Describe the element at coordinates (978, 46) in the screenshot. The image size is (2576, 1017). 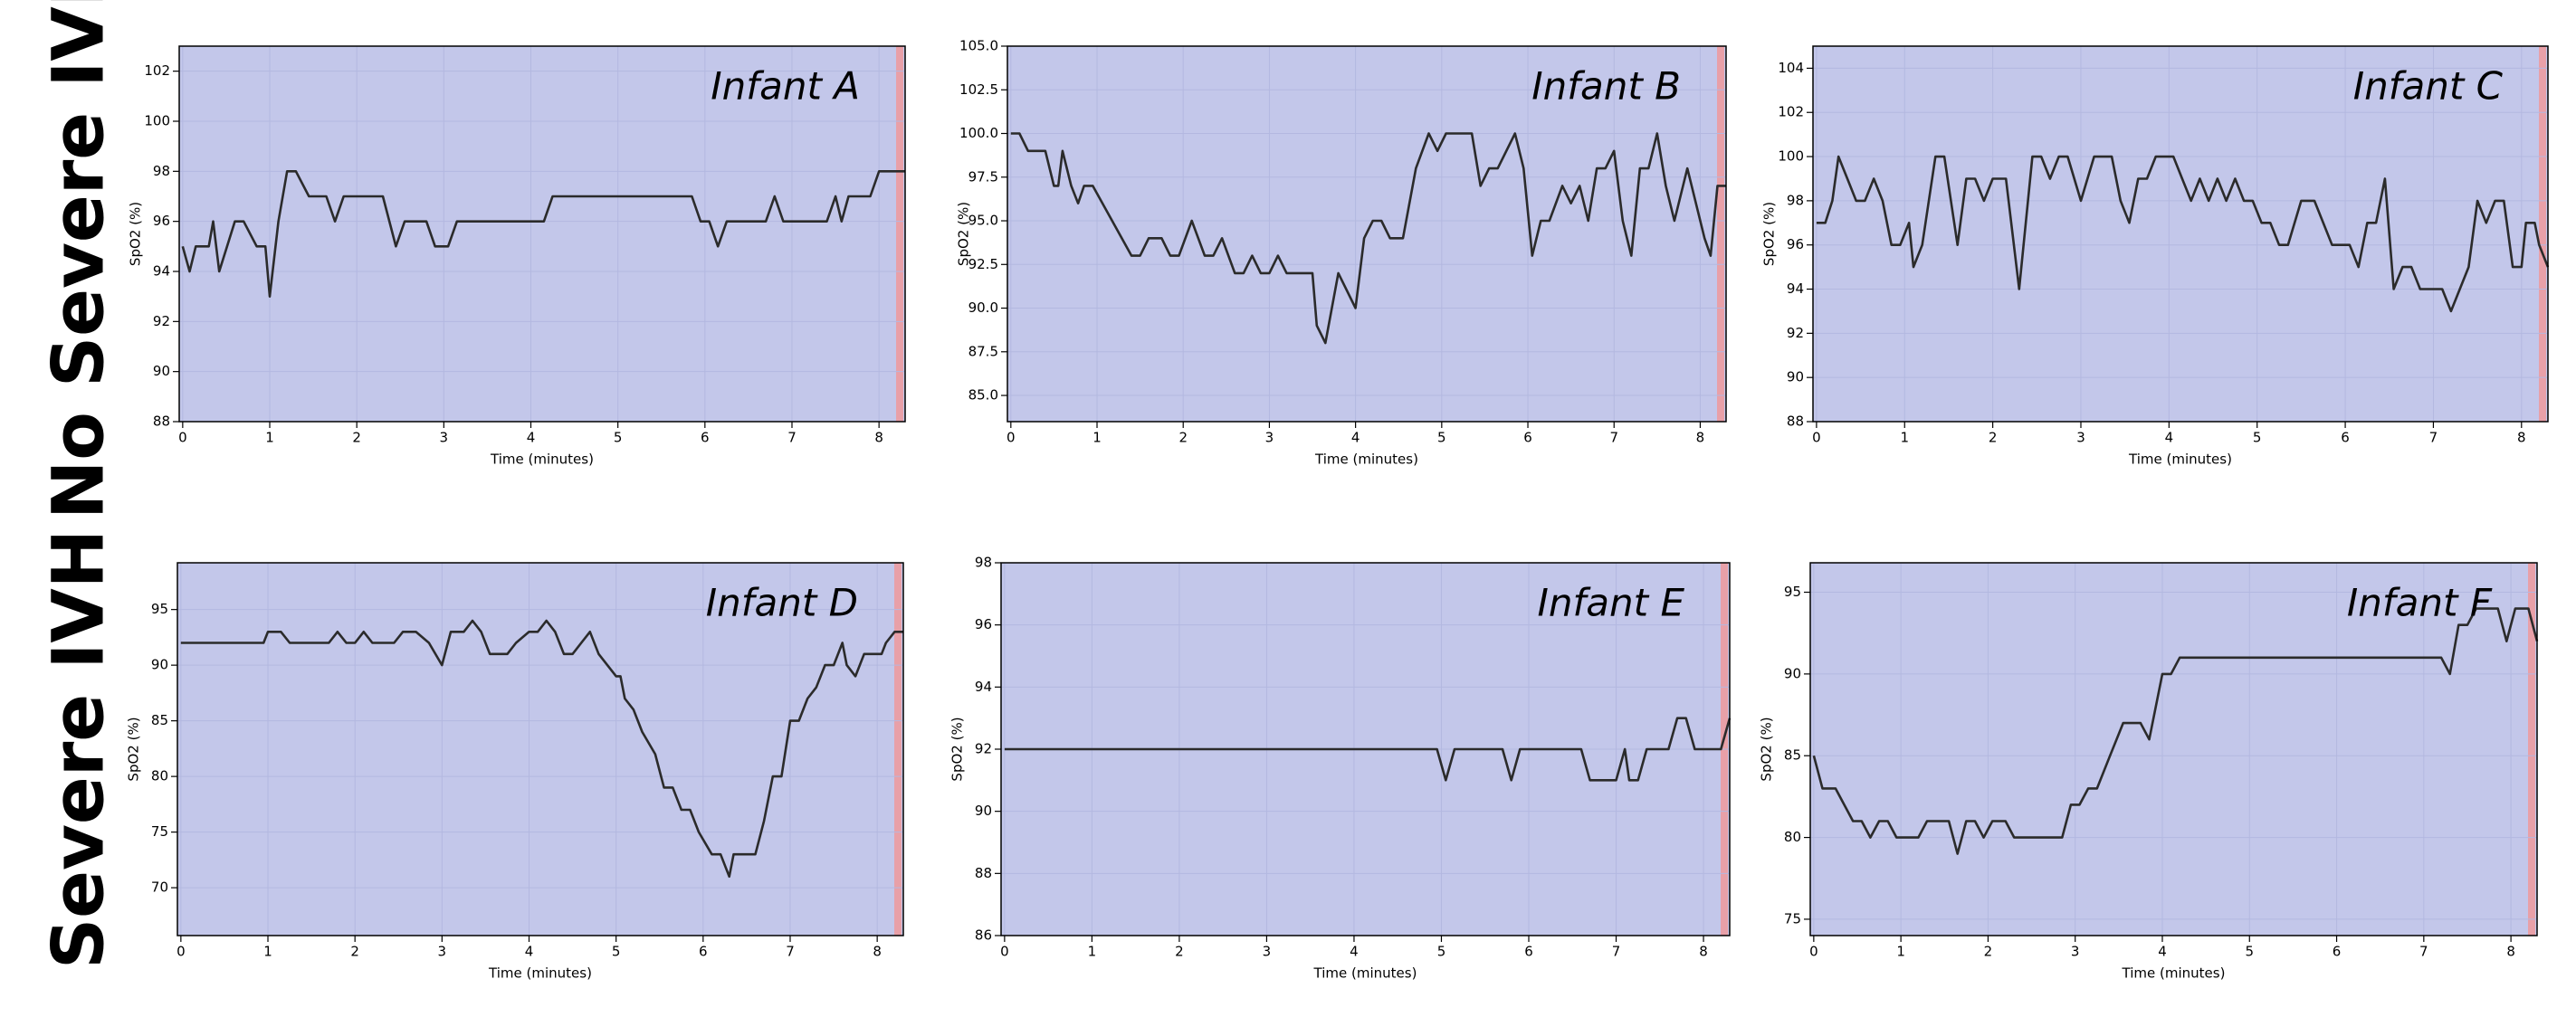
I see `y-tick-label: 105.0` at that location.